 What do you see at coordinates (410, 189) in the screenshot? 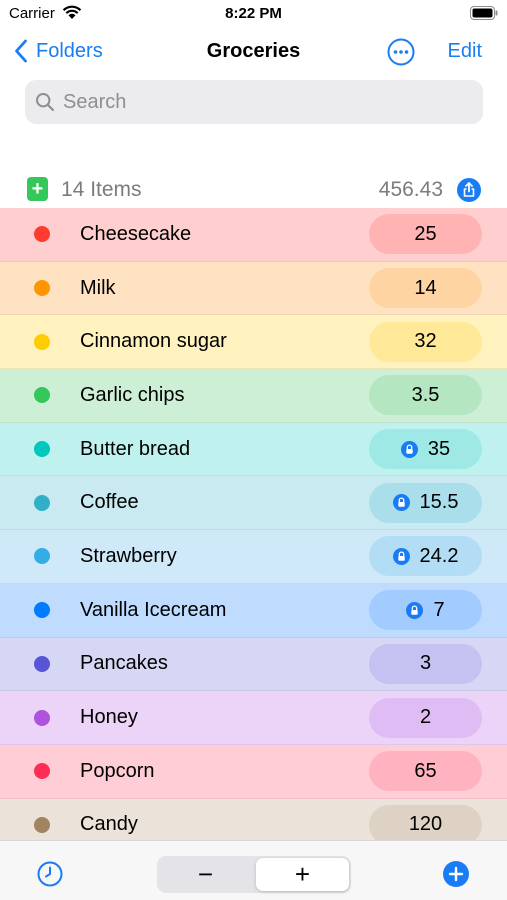
I see `total-value: 456.43` at bounding box center [410, 189].